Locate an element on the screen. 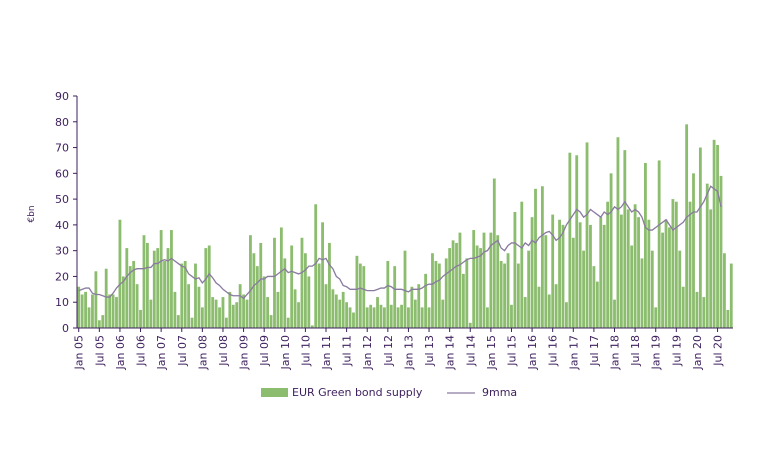  x-tick-label: Jan 11 is located at coordinates (326, 352).